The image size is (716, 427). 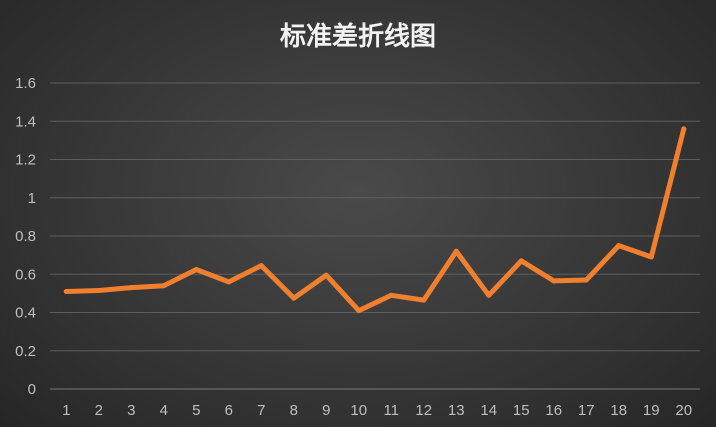 I want to click on x-tick-label: 16, so click(x=553, y=410).